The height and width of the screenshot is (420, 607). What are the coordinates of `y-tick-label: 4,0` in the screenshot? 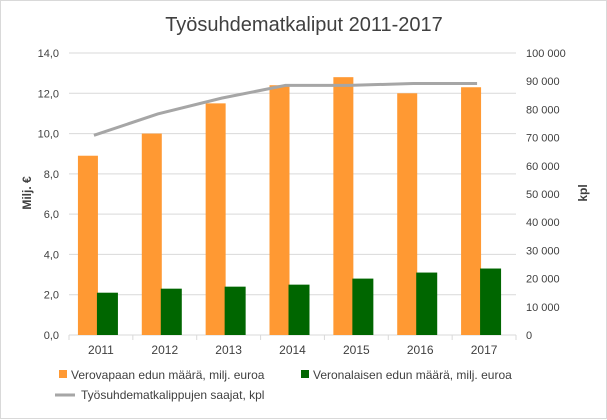 It's located at (51, 255).